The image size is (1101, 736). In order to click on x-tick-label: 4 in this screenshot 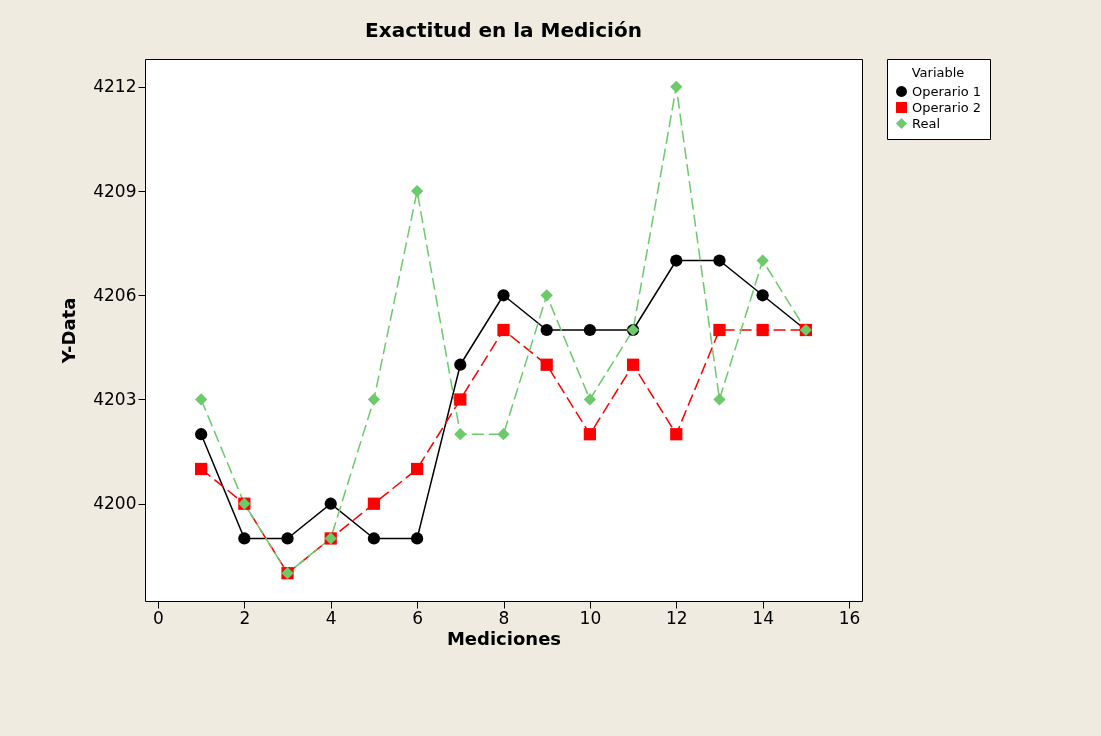, I will do `click(331, 617)`.